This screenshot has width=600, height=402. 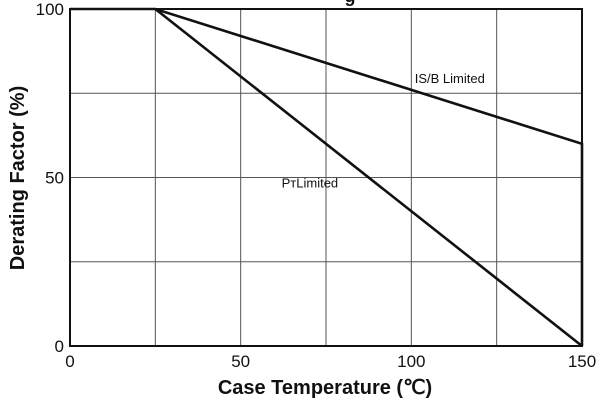 What do you see at coordinates (383, 130) in the screenshot?
I see `annotations: IS/B Limited PᴛLimited` at bounding box center [383, 130].